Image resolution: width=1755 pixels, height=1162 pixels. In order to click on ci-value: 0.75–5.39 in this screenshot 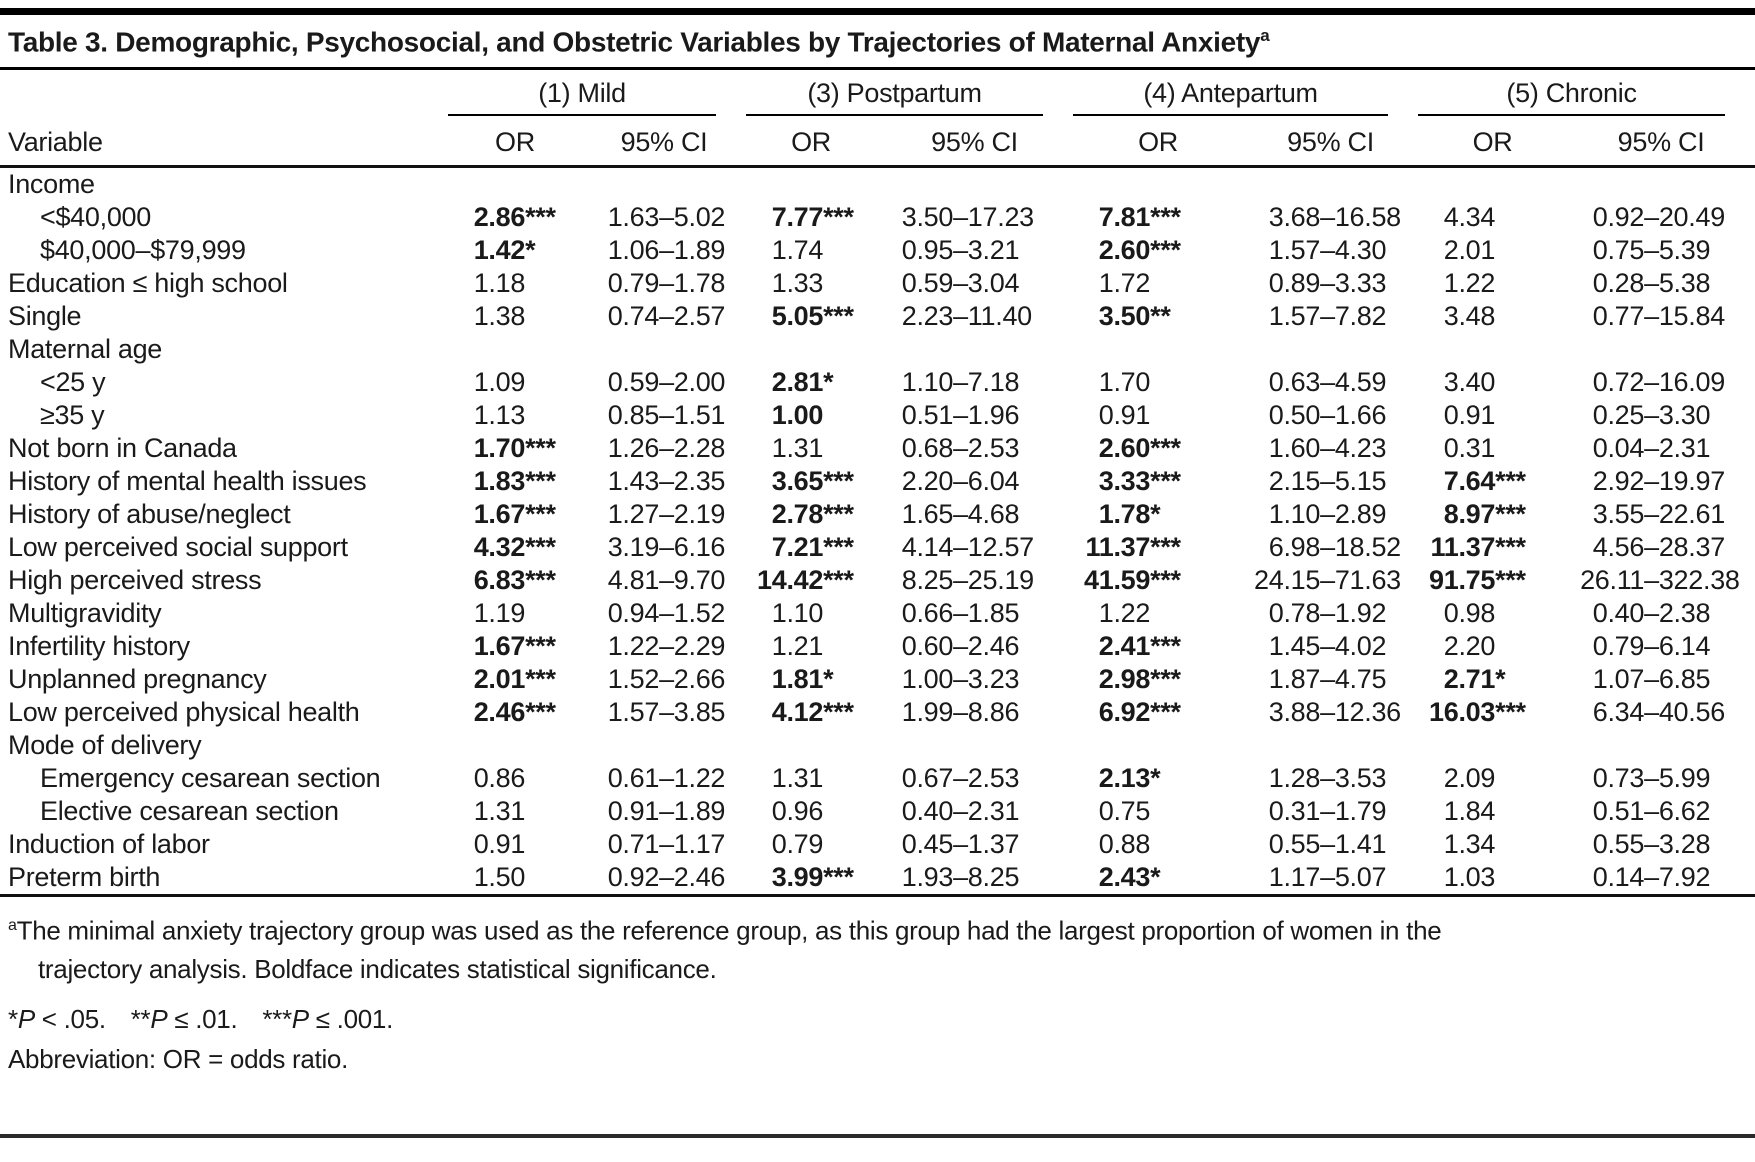, I will do `click(1661, 250)`.